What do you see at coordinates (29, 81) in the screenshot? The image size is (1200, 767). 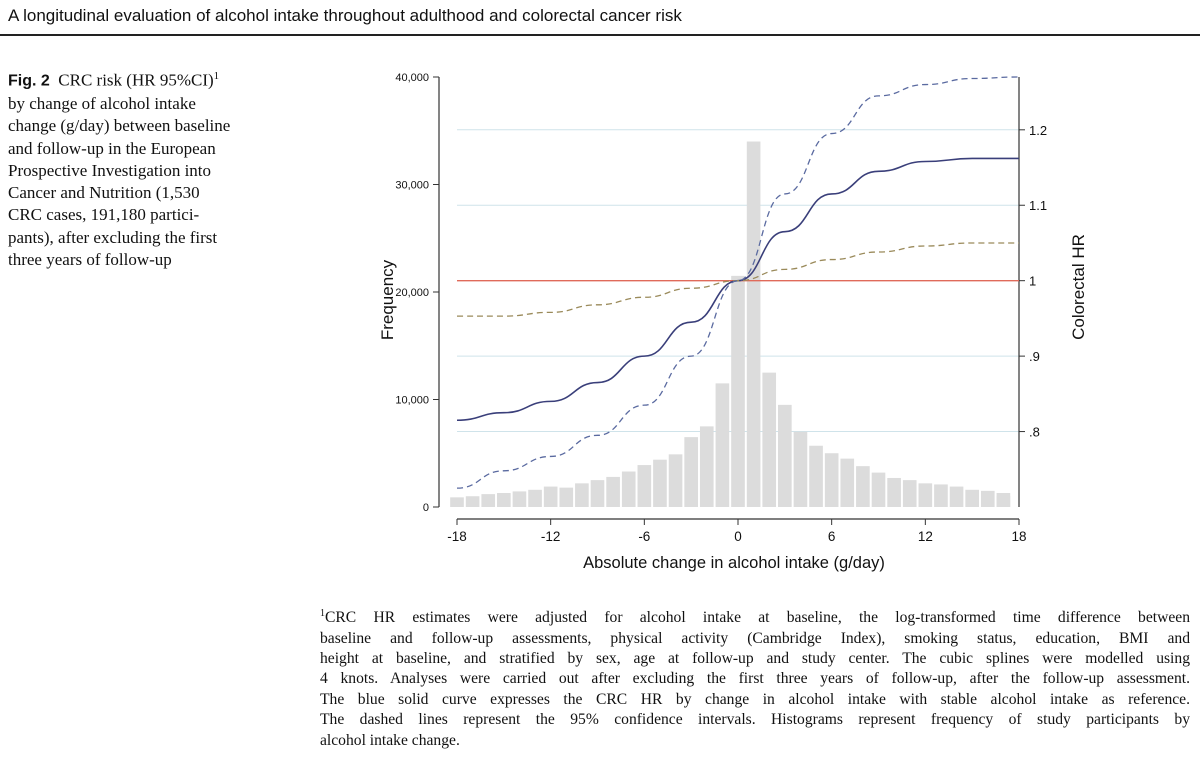 I see `figure-label: Fig. 2` at bounding box center [29, 81].